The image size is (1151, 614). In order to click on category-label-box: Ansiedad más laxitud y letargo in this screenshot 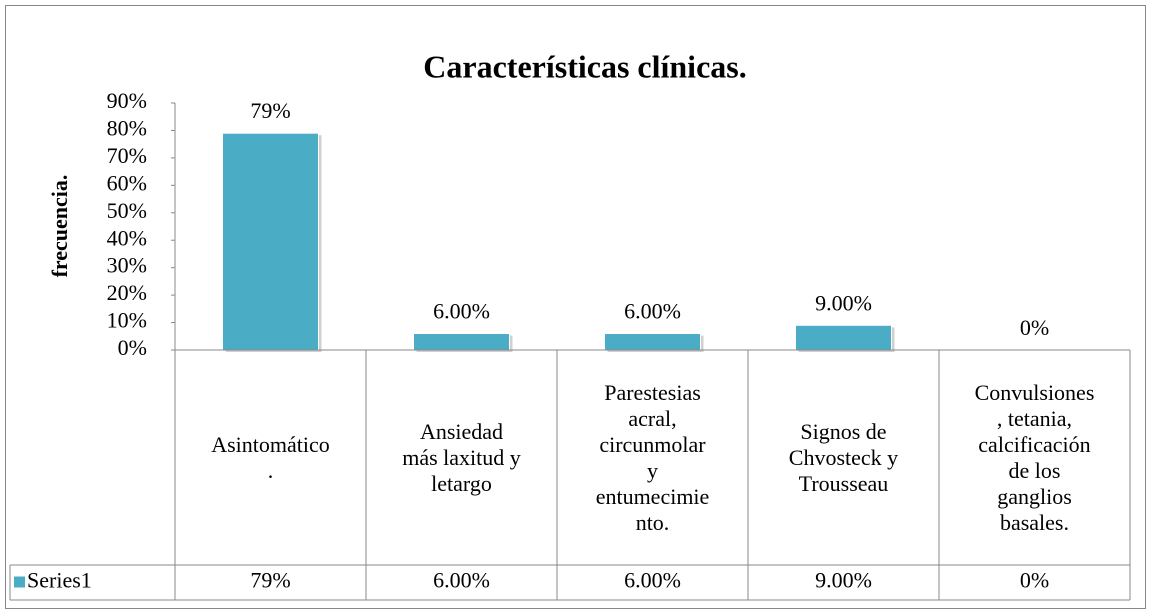, I will do `click(461, 457)`.